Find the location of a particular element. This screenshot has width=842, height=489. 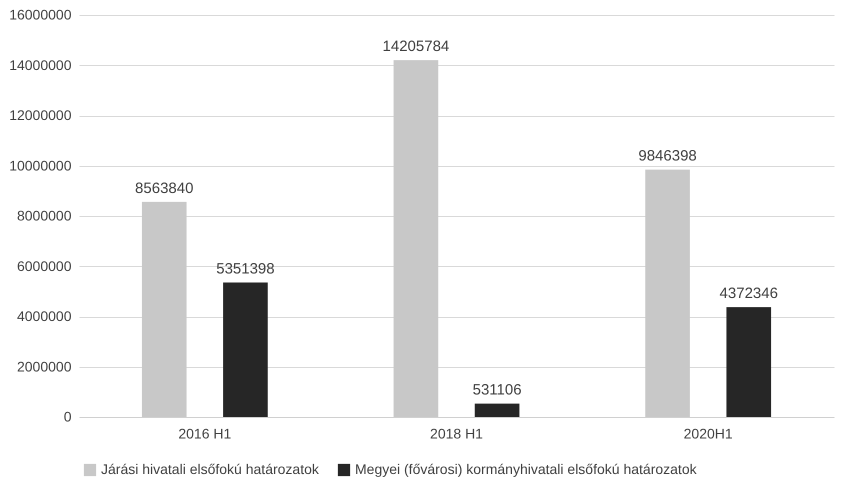

data-label: 9846398 is located at coordinates (667, 156).